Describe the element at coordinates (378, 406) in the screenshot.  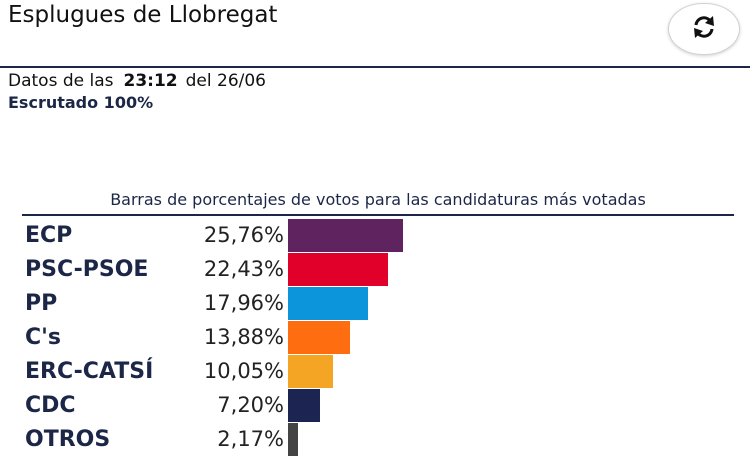
I see `bar-row: CDC 7,20%` at that location.